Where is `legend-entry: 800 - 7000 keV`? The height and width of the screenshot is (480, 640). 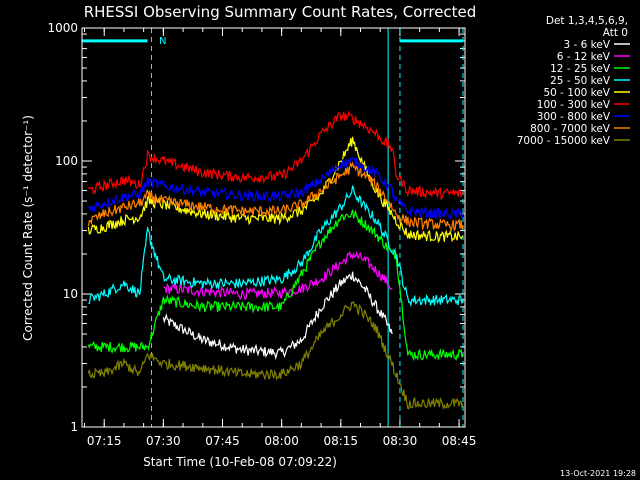
legend-entry: 800 - 7000 keV is located at coordinates (570, 129).